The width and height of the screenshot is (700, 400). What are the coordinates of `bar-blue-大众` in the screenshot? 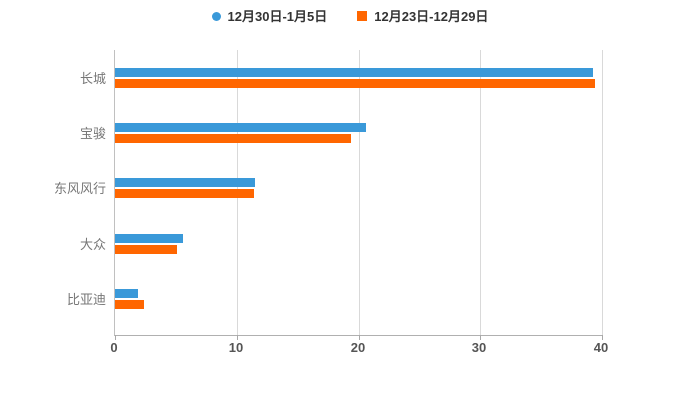 It's located at (149, 238).